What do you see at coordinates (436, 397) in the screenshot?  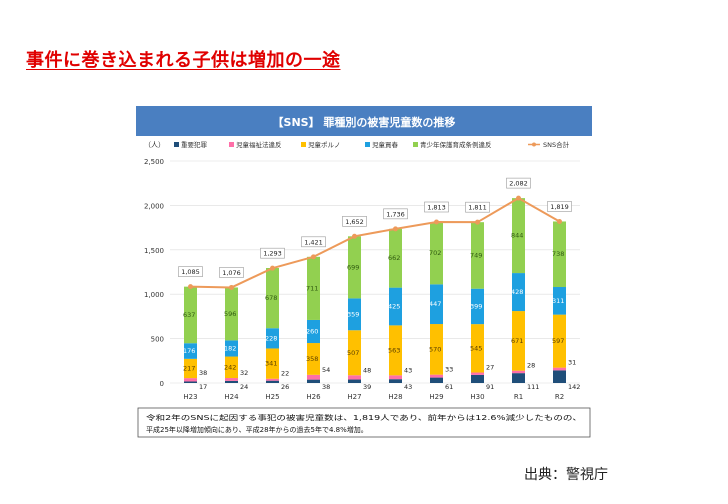 I see `x-tick-label: H29` at bounding box center [436, 397].